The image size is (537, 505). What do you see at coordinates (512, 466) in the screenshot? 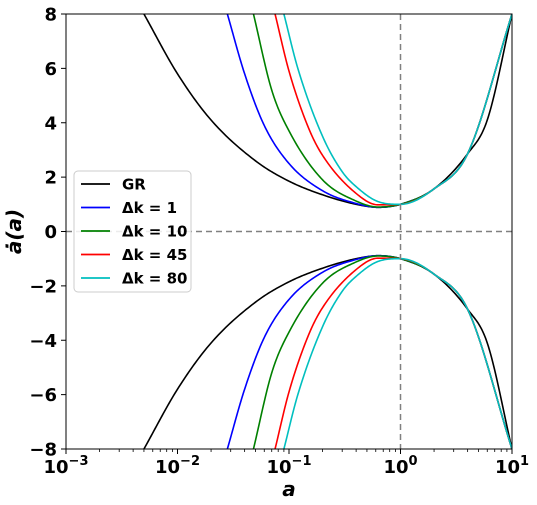
I see `x-tick-label-4: 10¹` at bounding box center [512, 466].